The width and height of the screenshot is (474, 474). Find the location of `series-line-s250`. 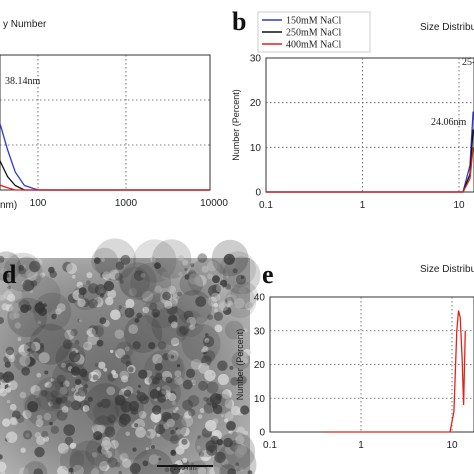

series-line-s250 is located at coordinates (105, 175).